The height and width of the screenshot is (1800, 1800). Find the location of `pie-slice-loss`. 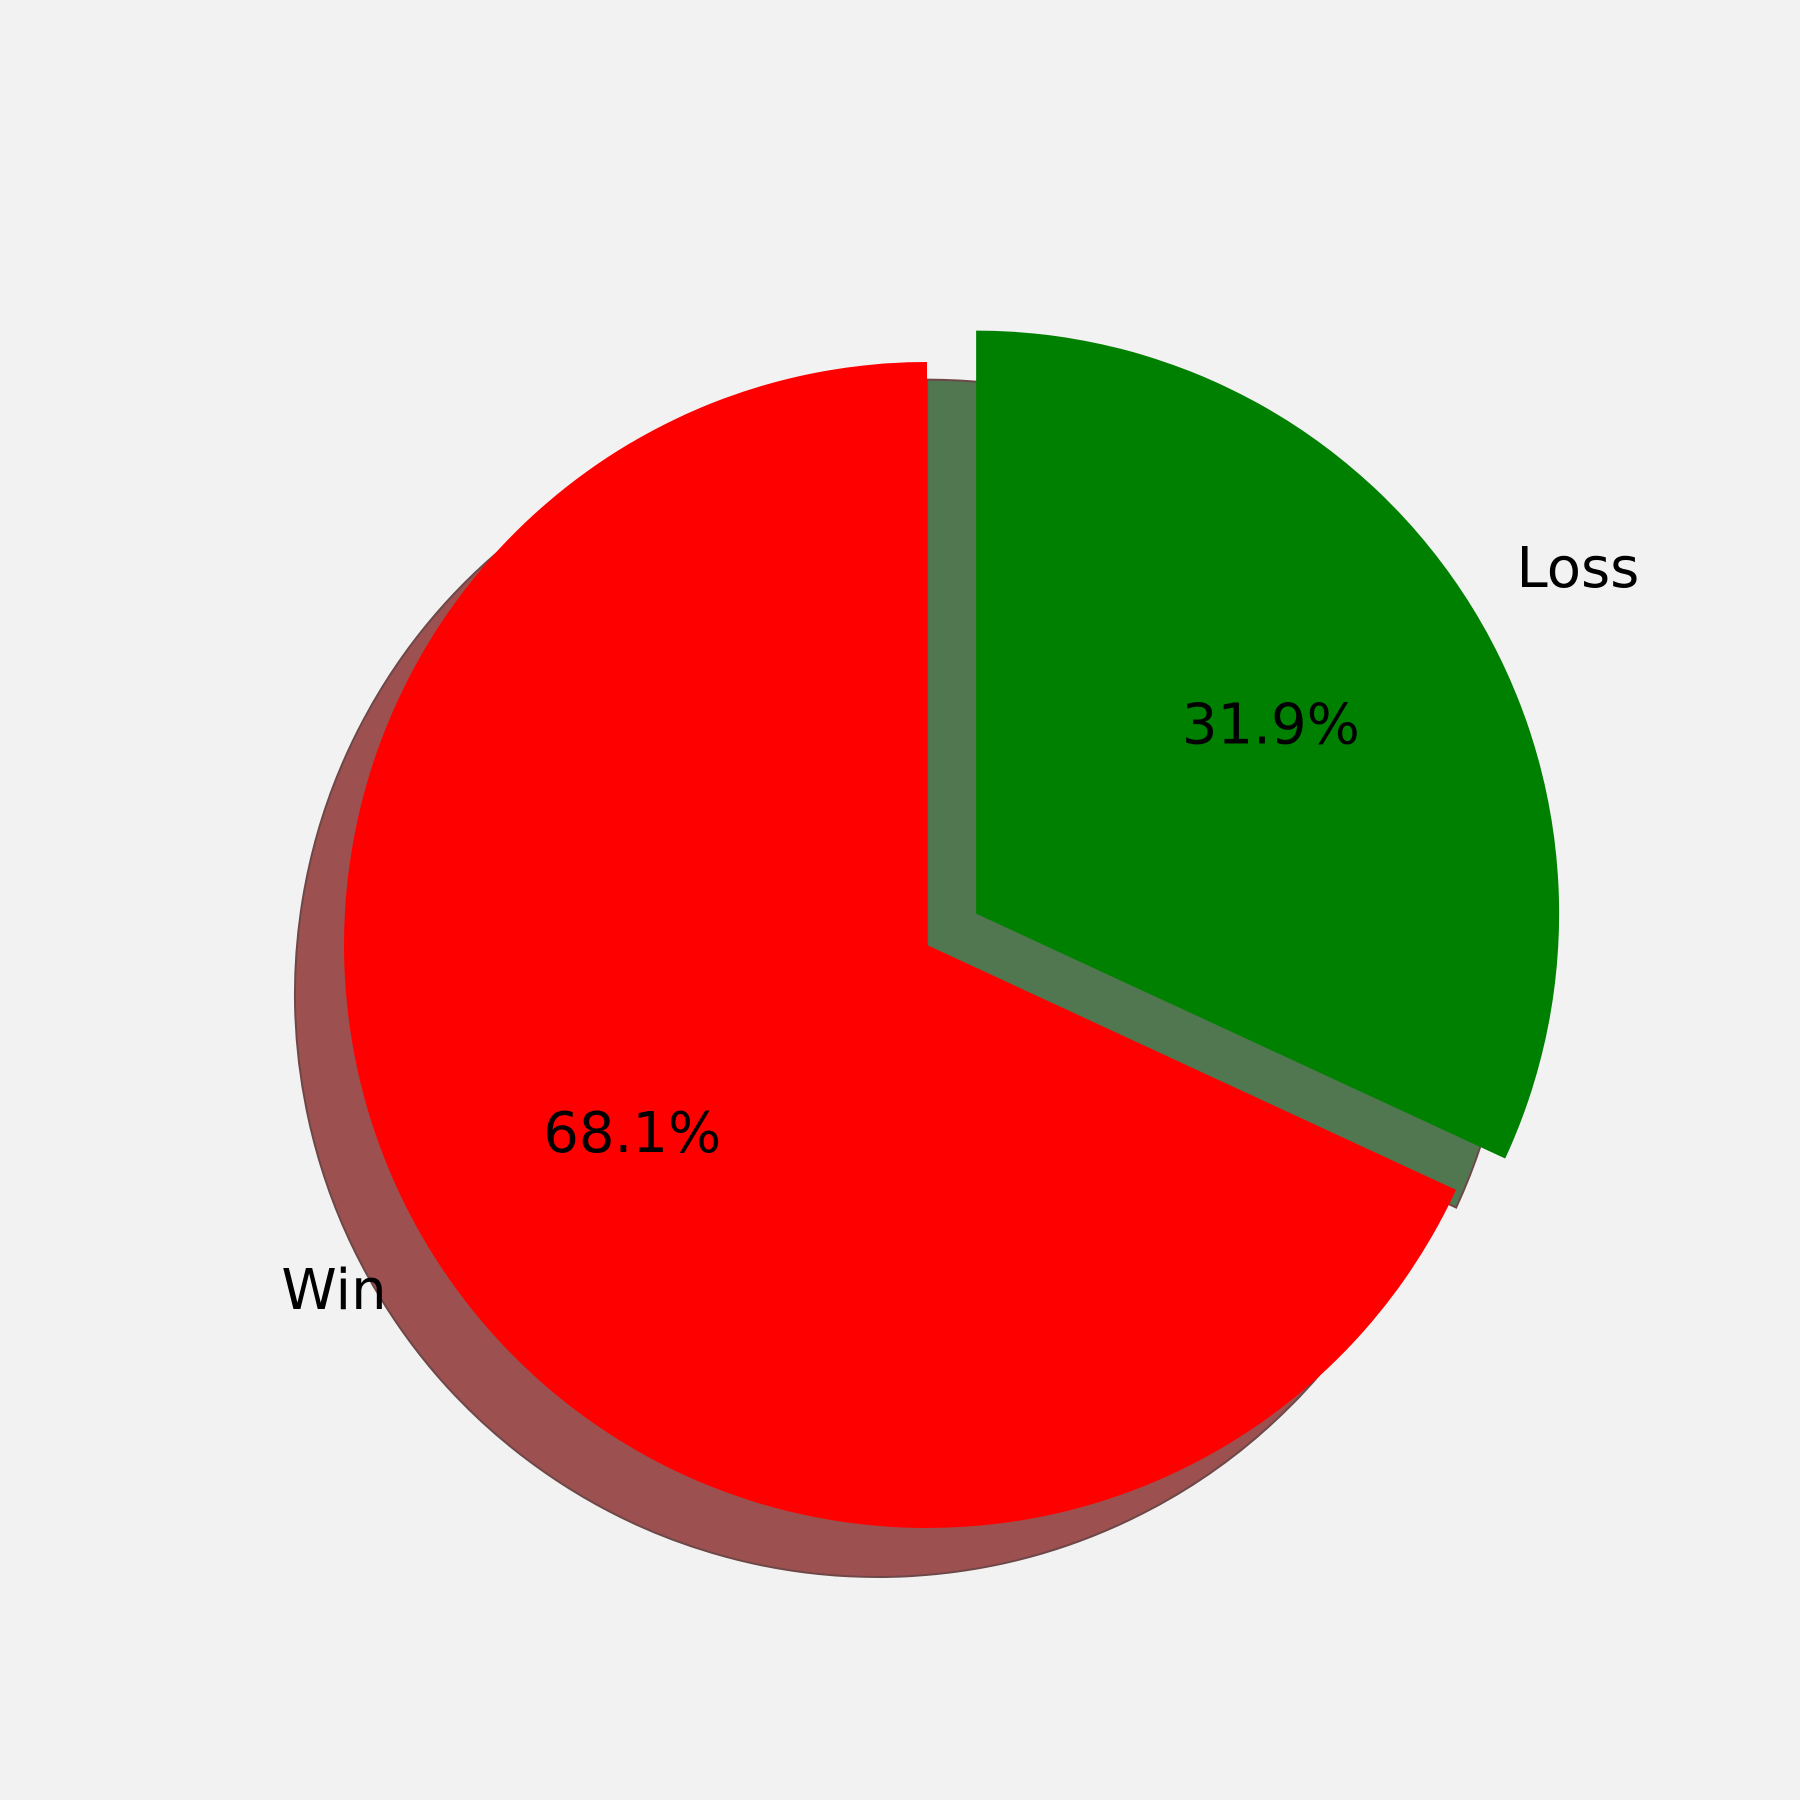

pie-slice-loss is located at coordinates (1268, 744).